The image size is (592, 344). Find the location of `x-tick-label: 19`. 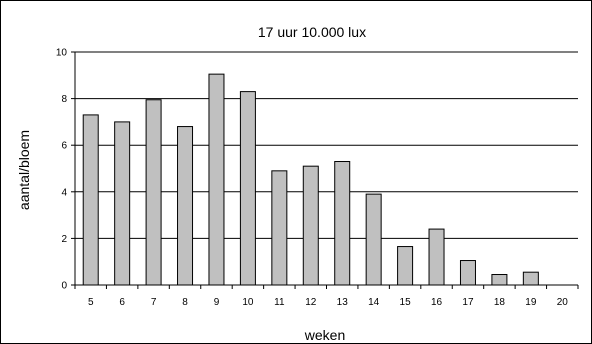

x-tick-label: 19 is located at coordinates (531, 302).